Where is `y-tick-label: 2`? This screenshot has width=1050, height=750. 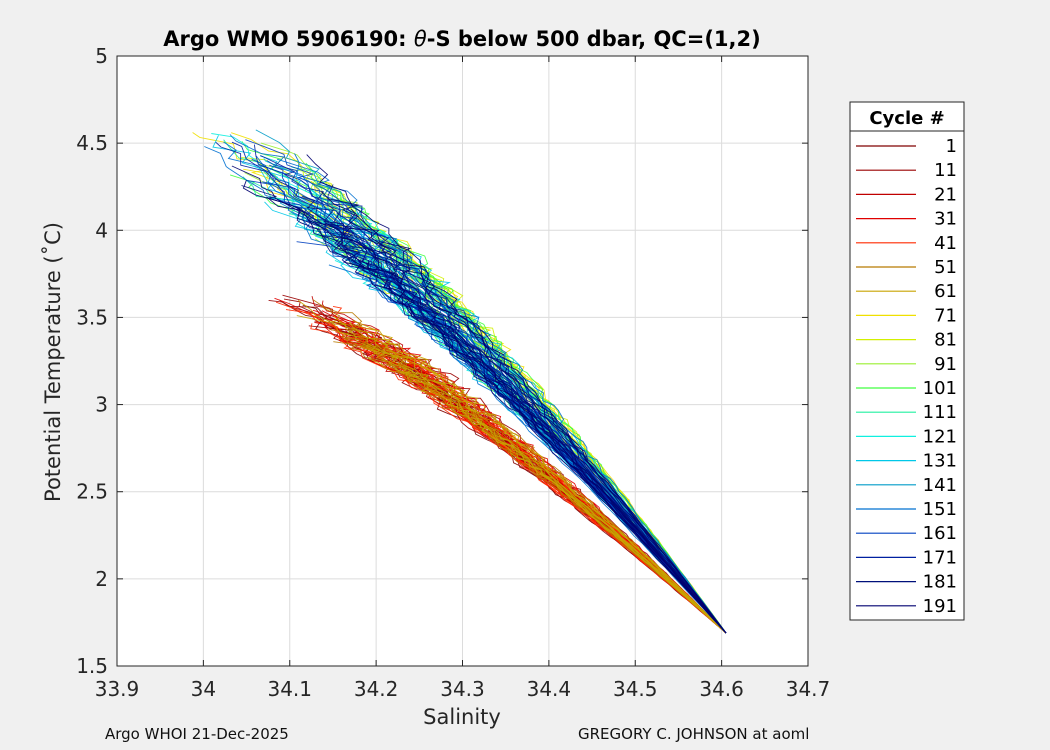 y-tick-label: 2 is located at coordinates (101, 579).